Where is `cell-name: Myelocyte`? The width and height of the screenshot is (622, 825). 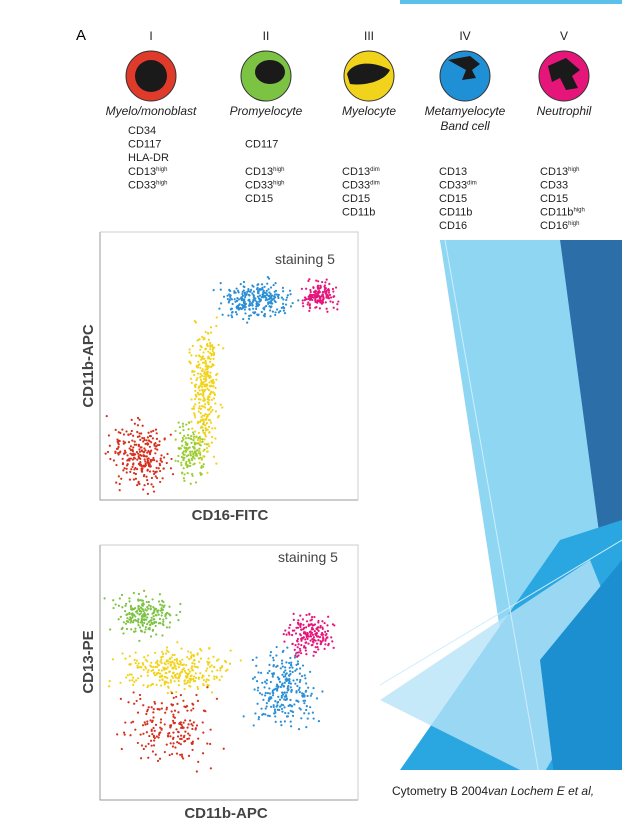
cell-name: Myelocyte is located at coordinates (369, 111).